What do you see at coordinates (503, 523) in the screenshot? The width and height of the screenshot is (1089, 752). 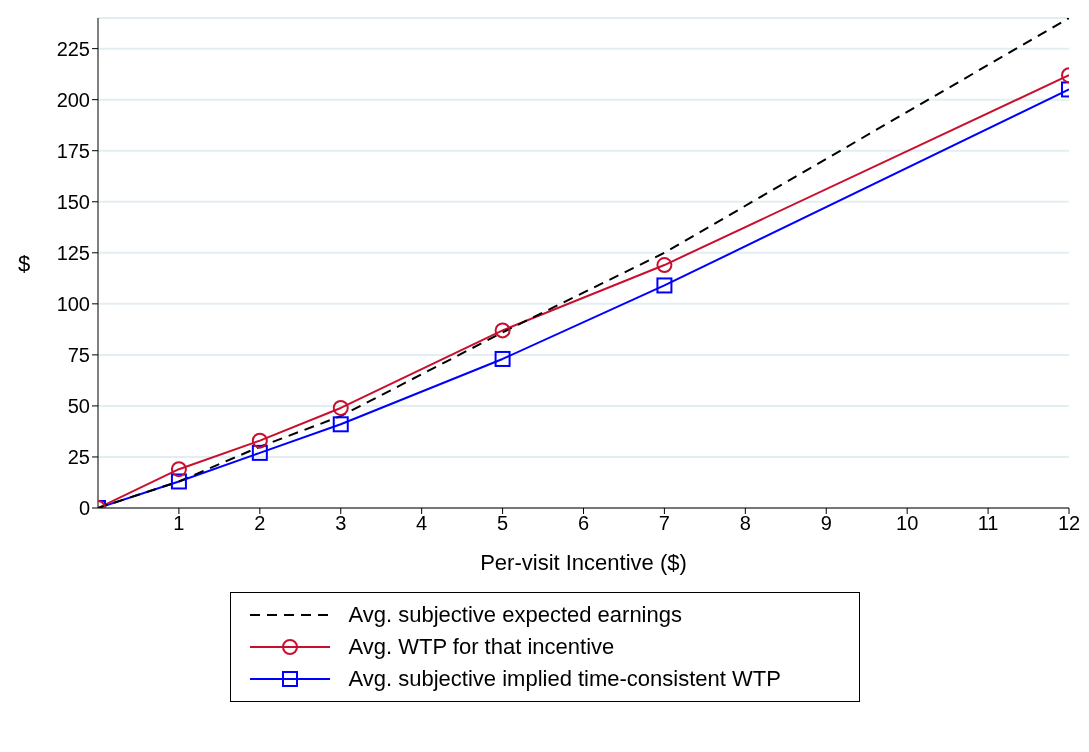 I see `x-tick-label: 5` at bounding box center [503, 523].